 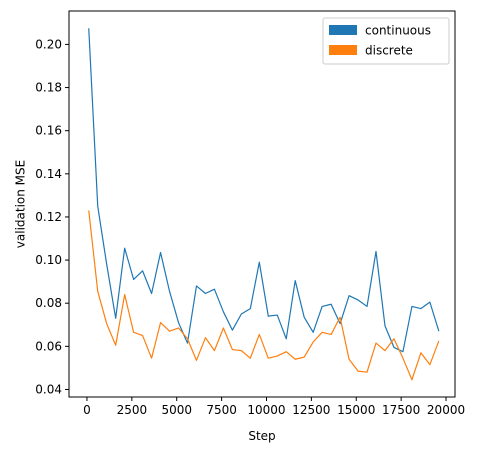 What do you see at coordinates (356, 410) in the screenshot?
I see `x-tick-label: 15000` at bounding box center [356, 410].